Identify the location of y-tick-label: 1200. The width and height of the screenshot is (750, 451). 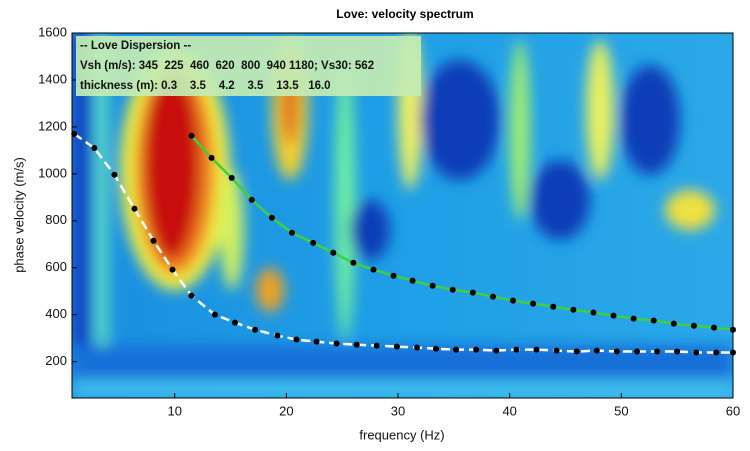
(52, 125).